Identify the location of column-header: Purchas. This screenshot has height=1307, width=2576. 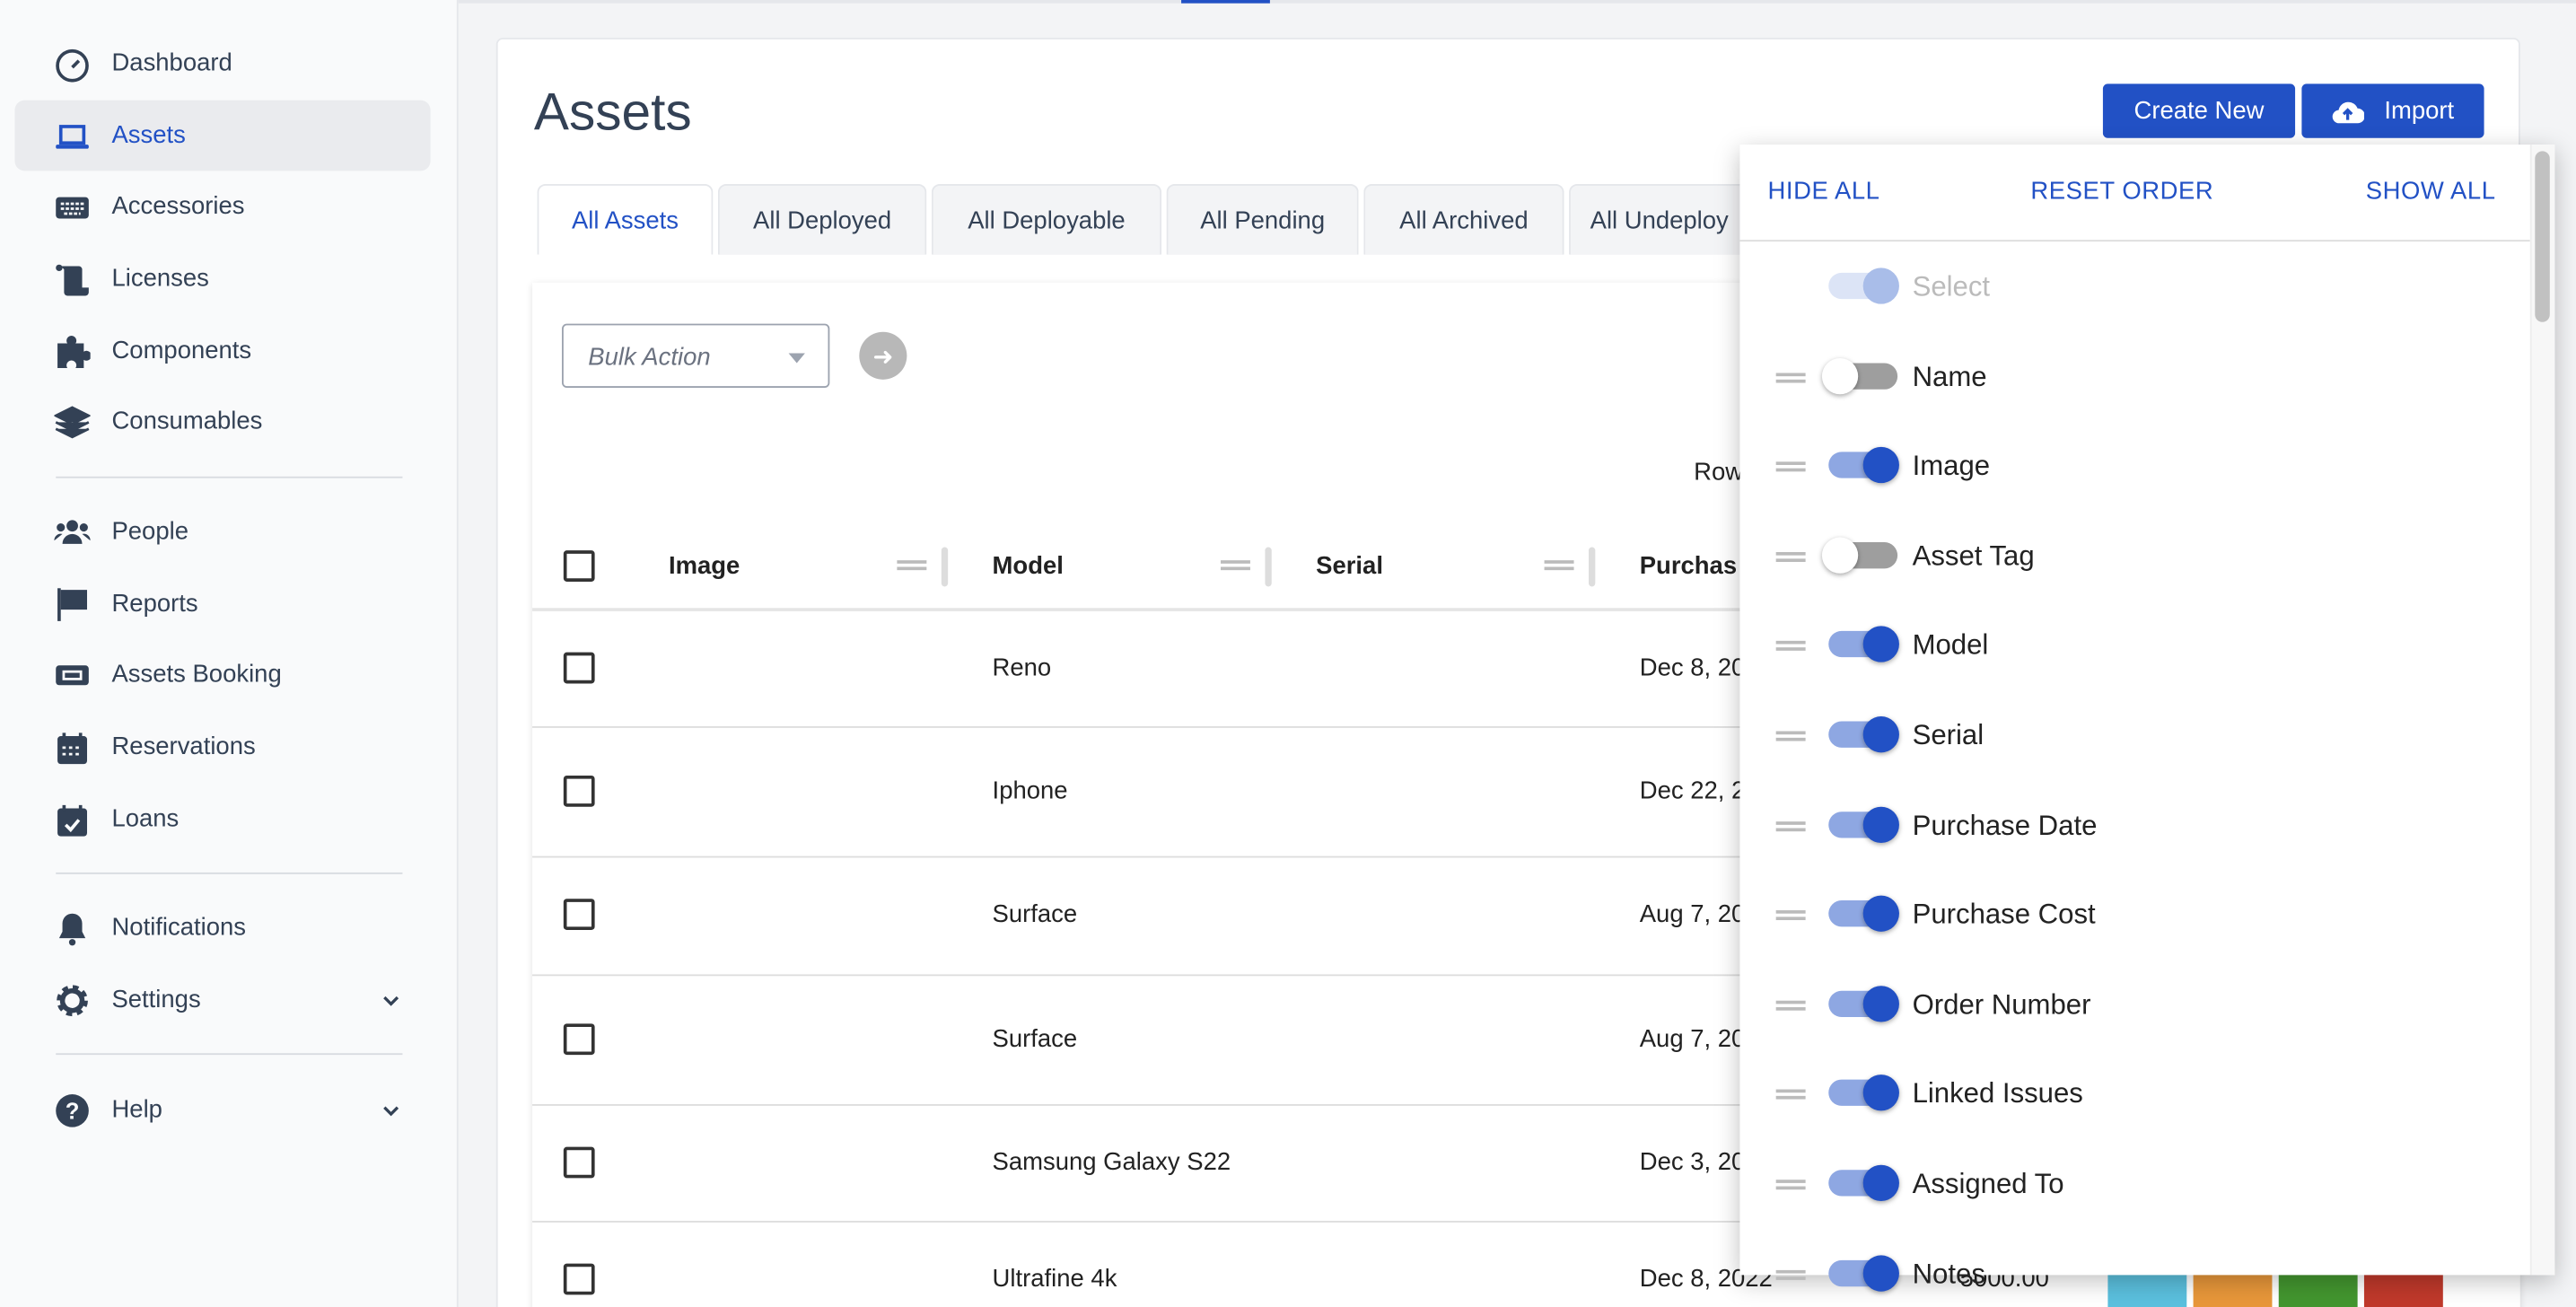
(1688, 566).